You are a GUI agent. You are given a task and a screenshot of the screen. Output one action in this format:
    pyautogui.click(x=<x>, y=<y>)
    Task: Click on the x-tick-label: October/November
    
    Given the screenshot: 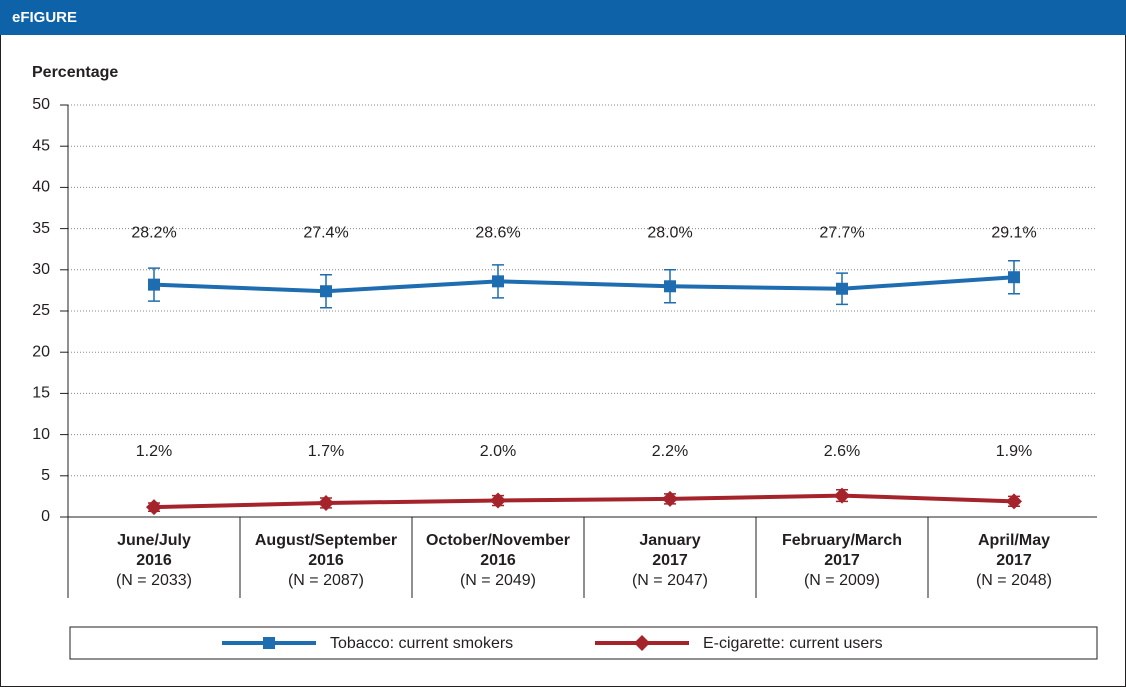 What is the action you would take?
    pyautogui.click(x=498, y=540)
    